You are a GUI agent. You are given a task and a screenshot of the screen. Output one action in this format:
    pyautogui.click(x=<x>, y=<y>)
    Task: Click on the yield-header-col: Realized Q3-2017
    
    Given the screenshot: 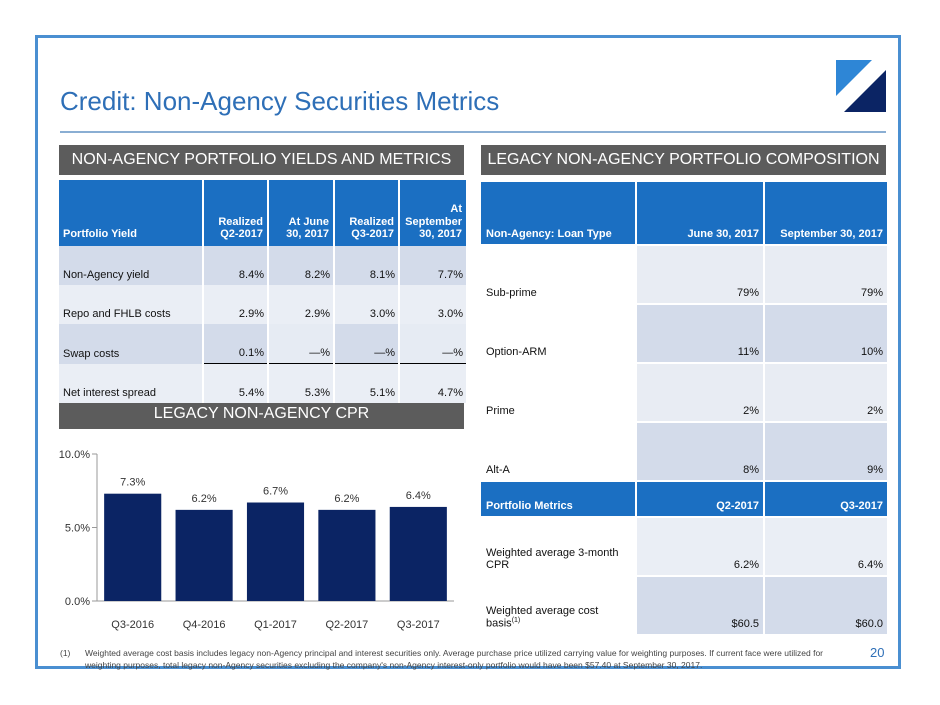 What is the action you would take?
    pyautogui.click(x=366, y=213)
    